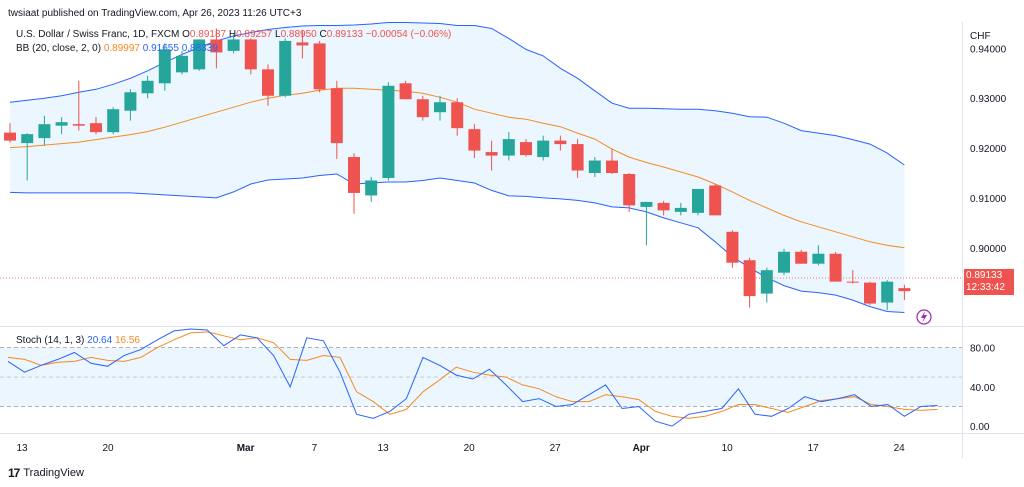  Describe the element at coordinates (988, 149) in the screenshot. I see `price-tick-label: 0.92000` at that location.